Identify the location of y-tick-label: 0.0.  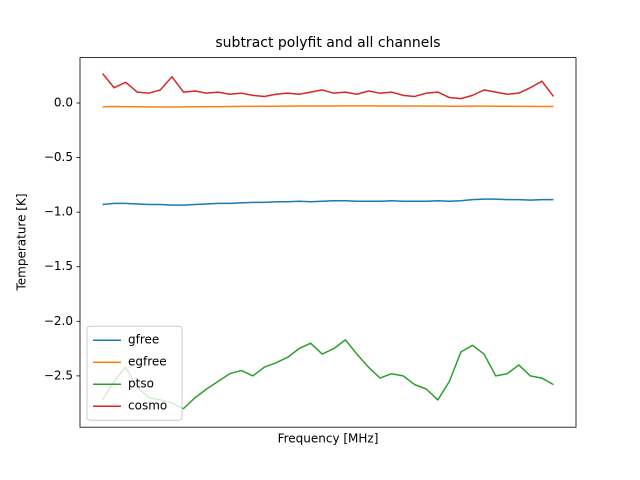
(63, 103).